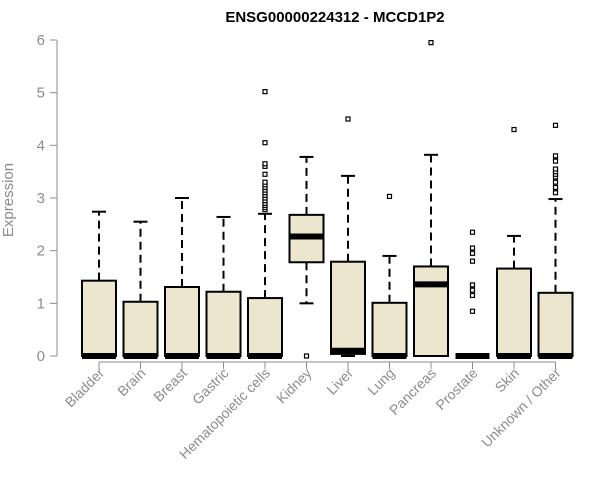 Image resolution: width=600 pixels, height=500 pixels. I want to click on y-tick-label: 2, so click(41, 251).